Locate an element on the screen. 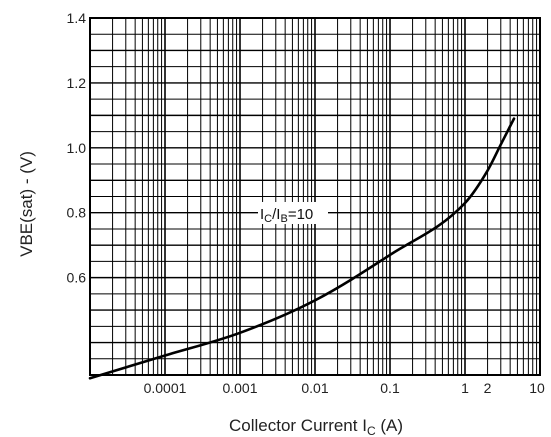 This screenshot has height=437, width=551. annotation-subscript: C is located at coordinates (268, 219).